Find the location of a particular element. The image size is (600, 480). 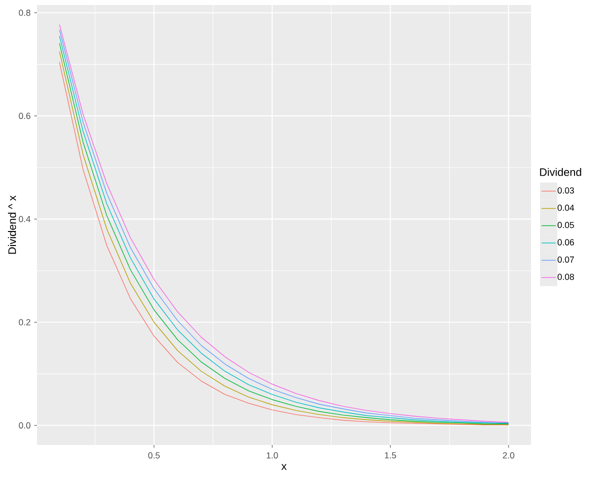

legend-label: 0.06 is located at coordinates (566, 242).